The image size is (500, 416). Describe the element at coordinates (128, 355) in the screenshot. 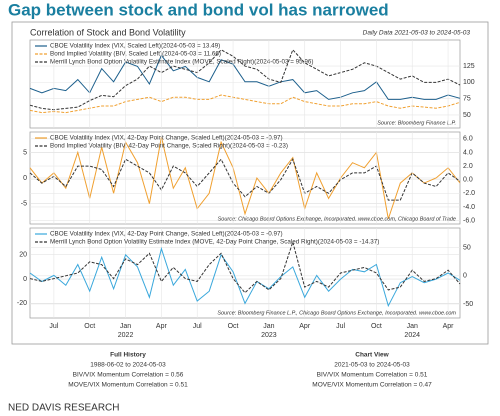

I see `footer-text: Full History` at that location.